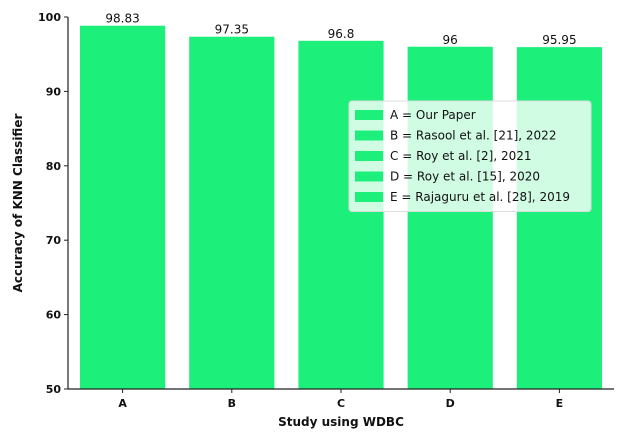  Describe the element at coordinates (461, 156) in the screenshot. I see `legend-entry: C = Roy et al. [2], 2021` at that location.